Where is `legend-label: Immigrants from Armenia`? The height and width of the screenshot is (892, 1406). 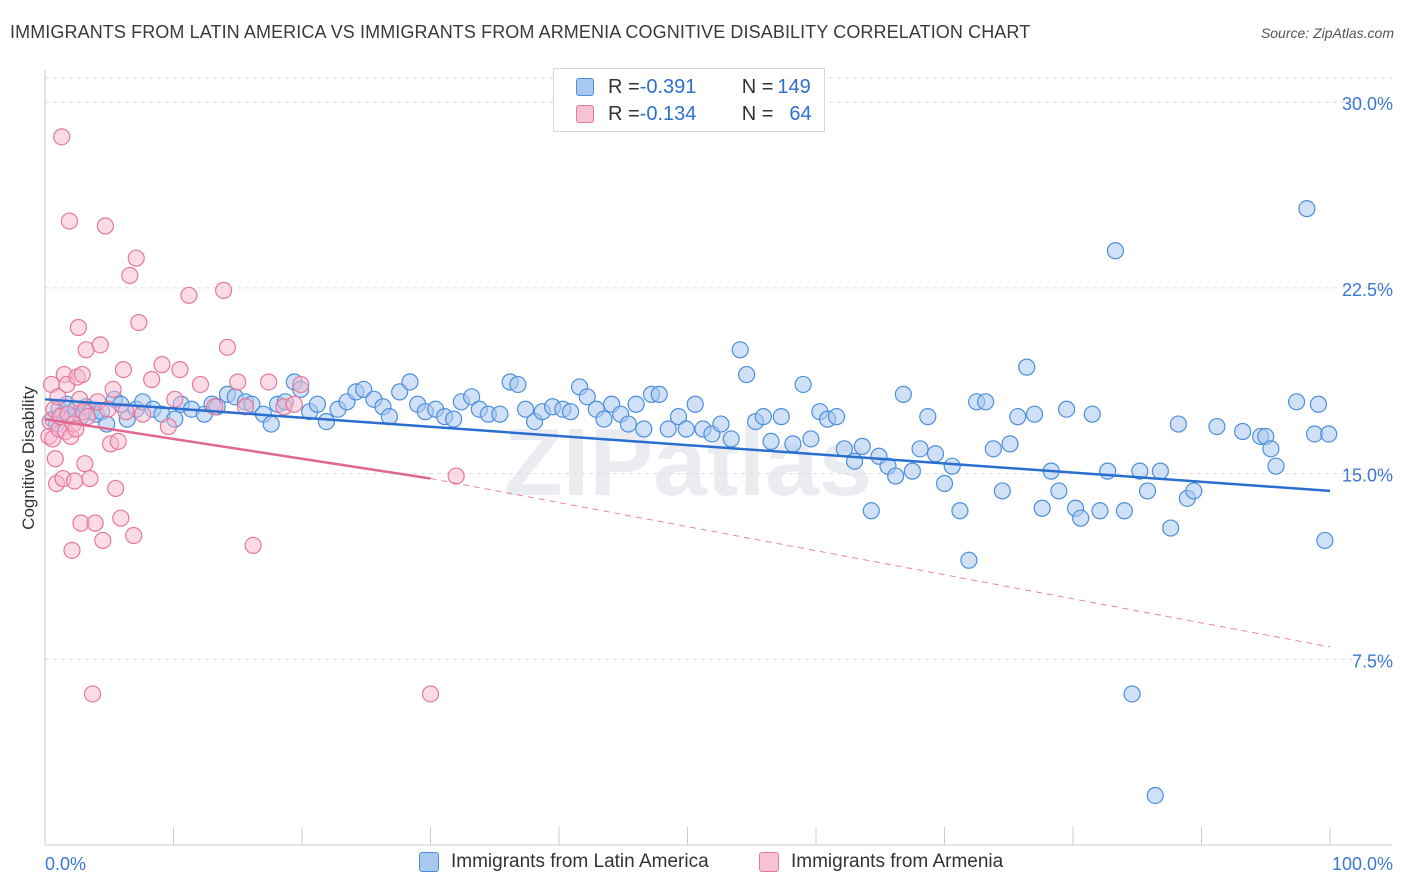 legend-label: Immigrants from Armenia is located at coordinates (897, 861).